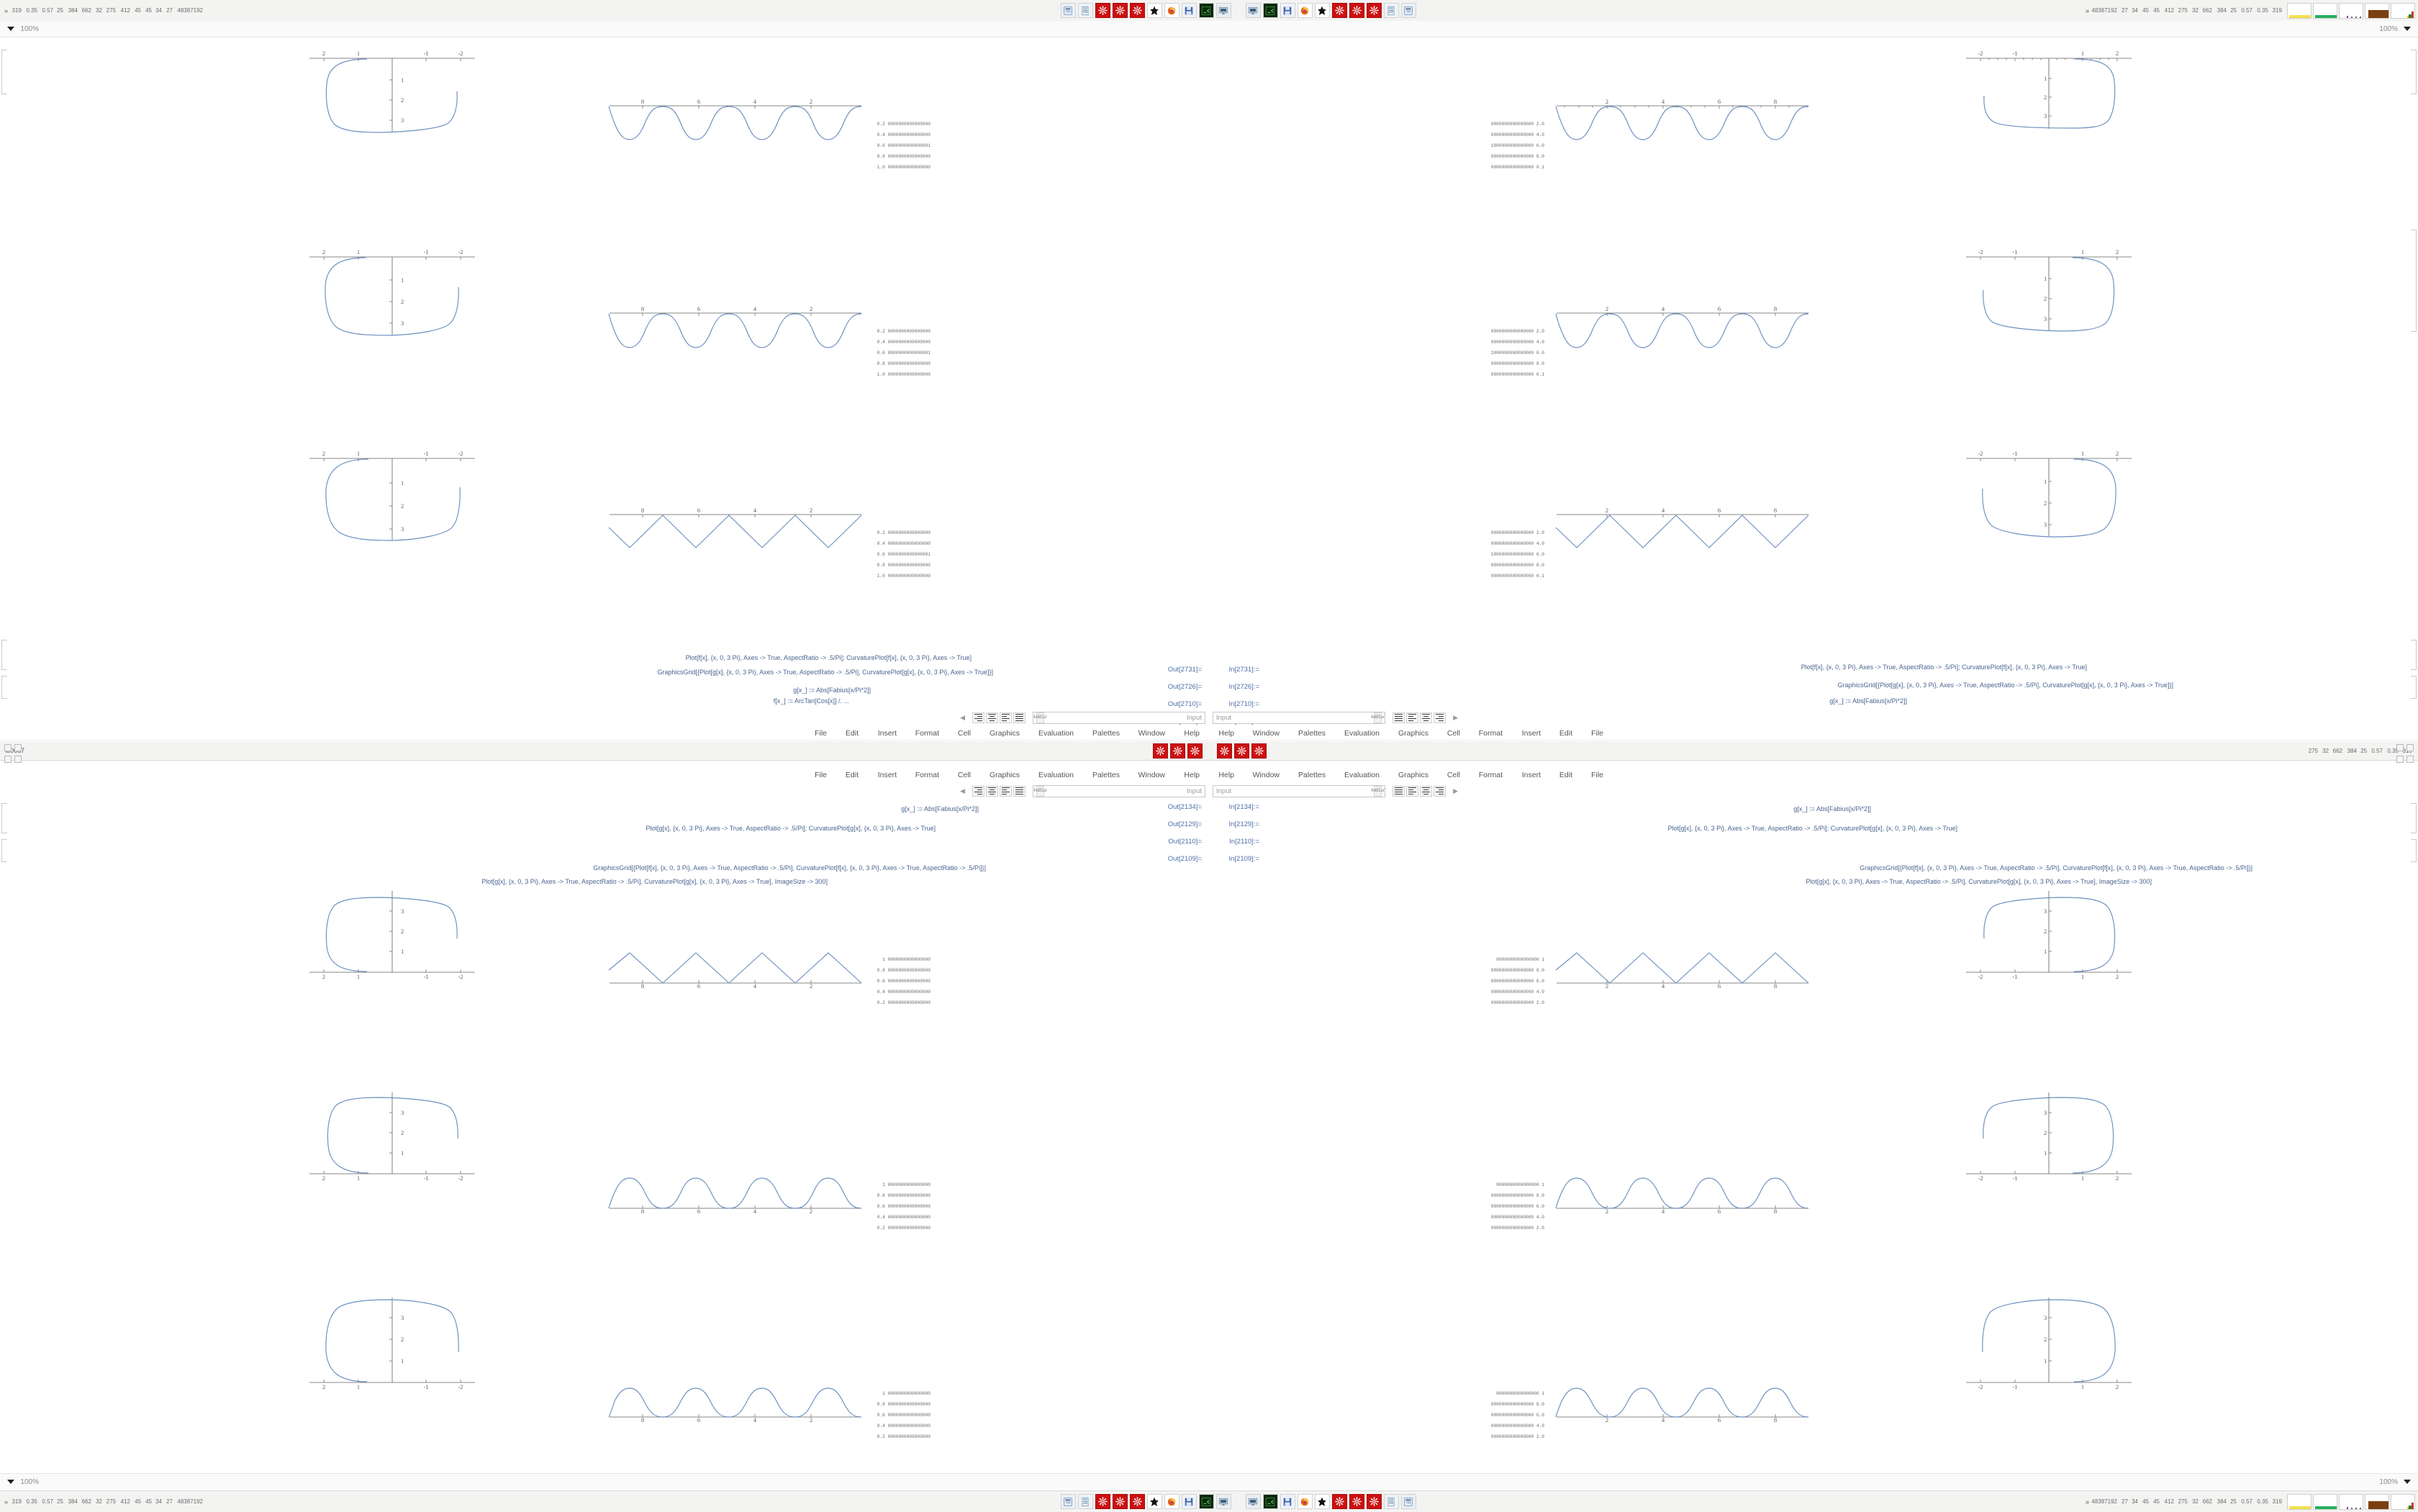  I want to click on plot-curvature-loop-r3: -2 -1 1 2 1 2 3, so click(392, 496).